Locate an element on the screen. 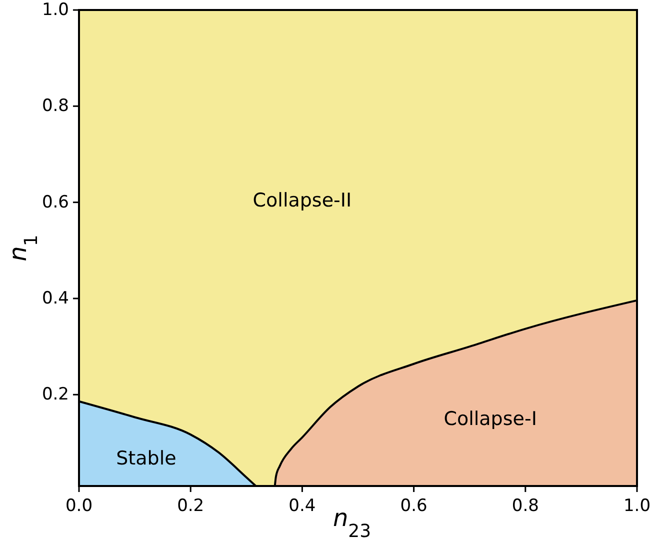  y-tick-label: 0.8 is located at coordinates (55, 106).